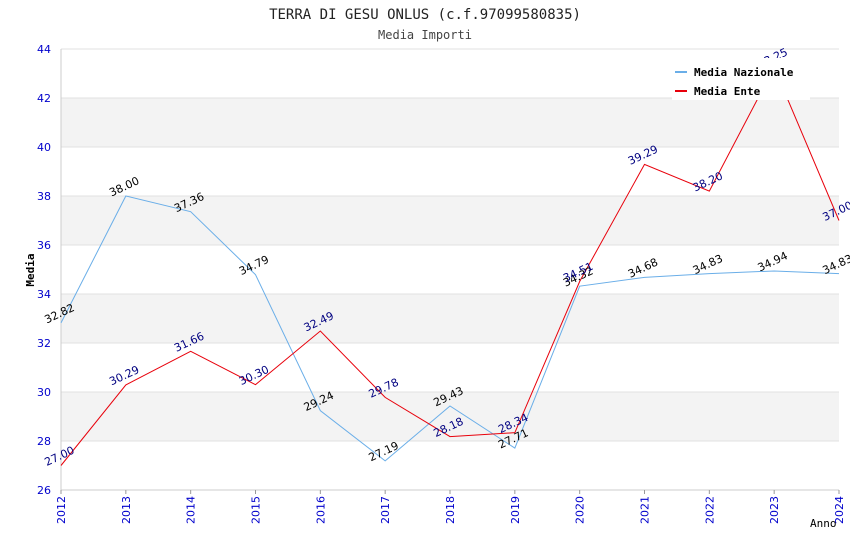 The width and height of the screenshot is (850, 550). I want to click on y-tick-label: 34, so click(44, 294).